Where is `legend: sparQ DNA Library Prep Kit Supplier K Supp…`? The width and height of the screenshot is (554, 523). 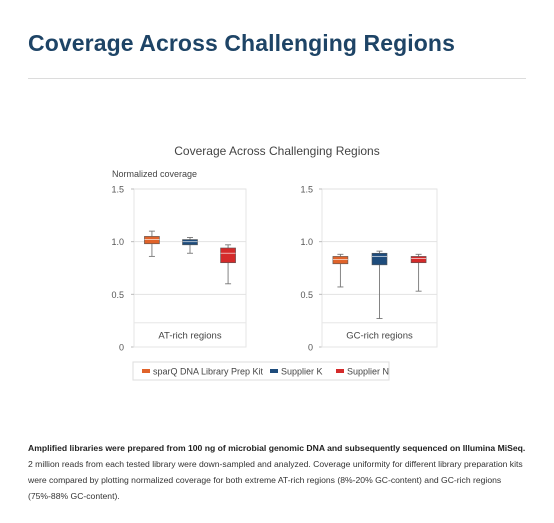
legend: sparQ DNA Library Prep Kit Supplier K Supp… is located at coordinates (261, 371).